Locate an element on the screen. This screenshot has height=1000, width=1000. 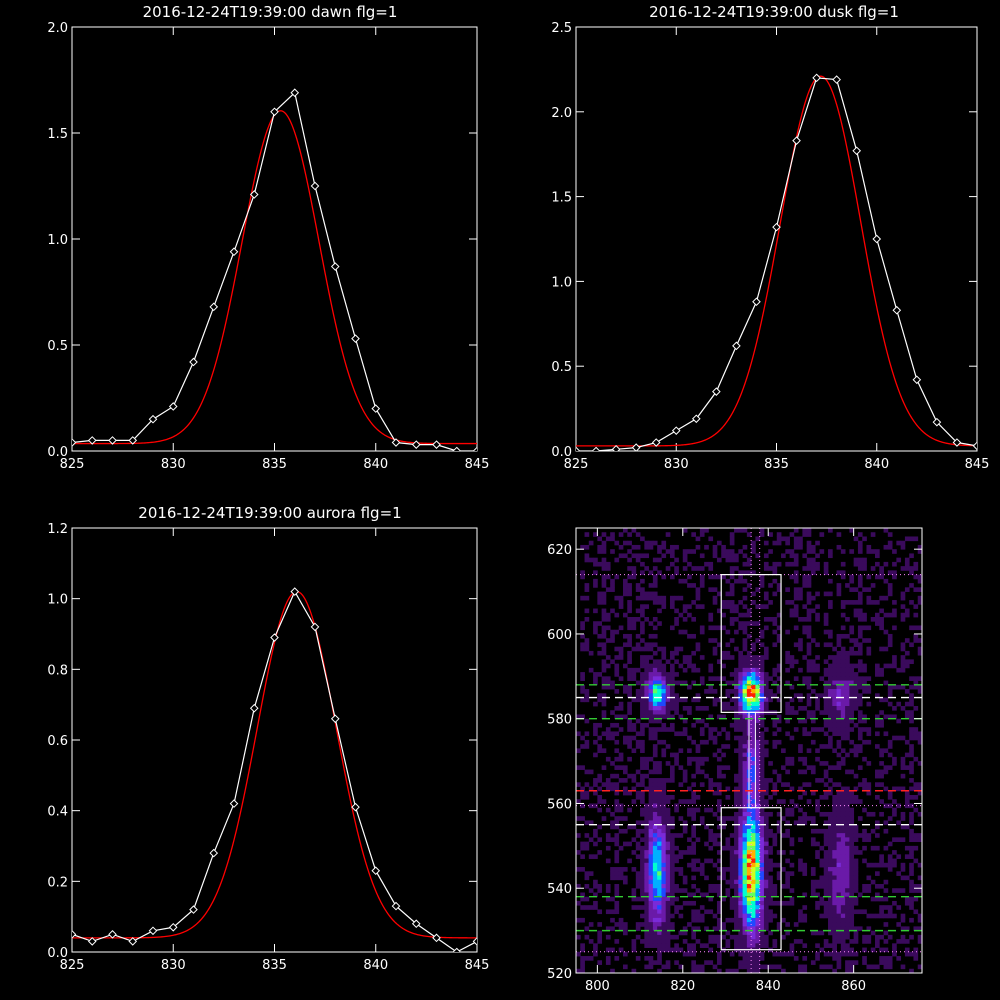
y-tick-label: 620 is located at coordinates (559, 550).